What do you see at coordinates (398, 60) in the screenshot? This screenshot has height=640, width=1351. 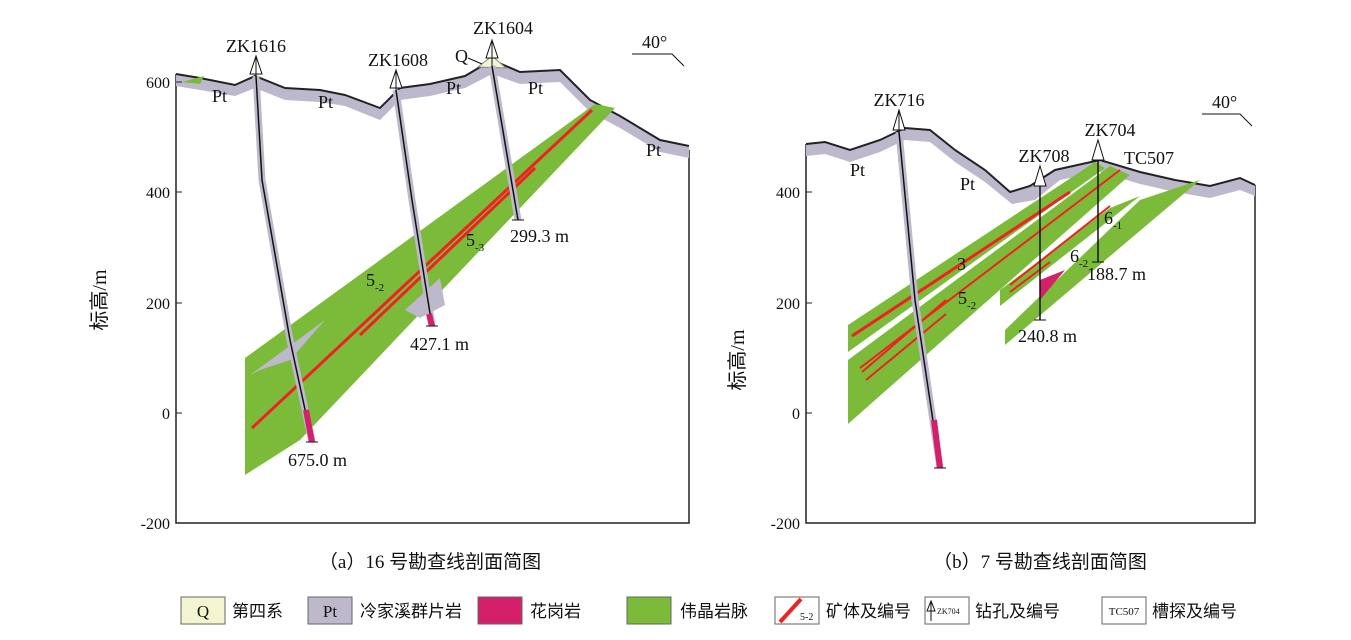 I see `drill-label: ZK1608` at bounding box center [398, 60].